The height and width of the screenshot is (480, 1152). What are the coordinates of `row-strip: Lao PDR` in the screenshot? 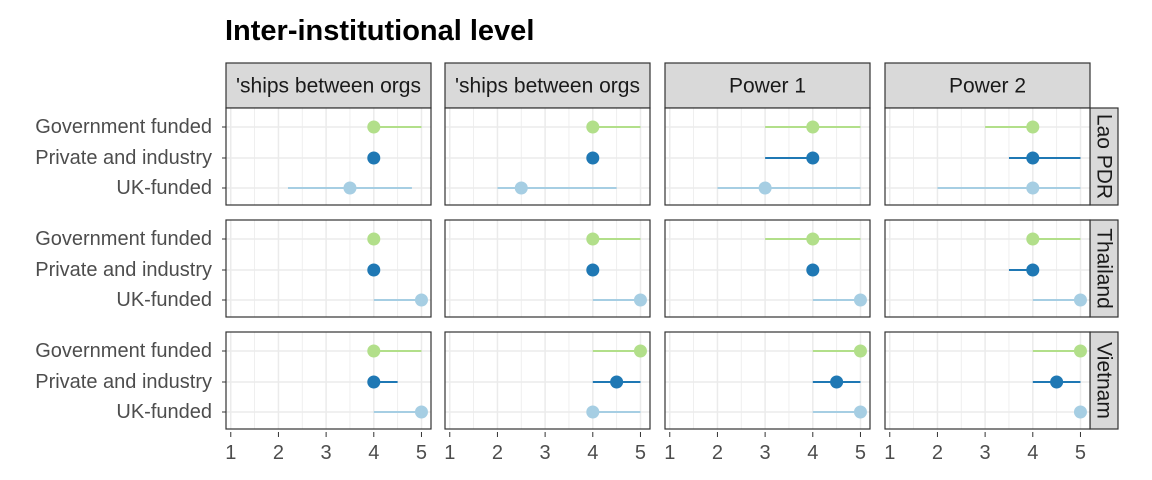 It's located at (1104, 156).